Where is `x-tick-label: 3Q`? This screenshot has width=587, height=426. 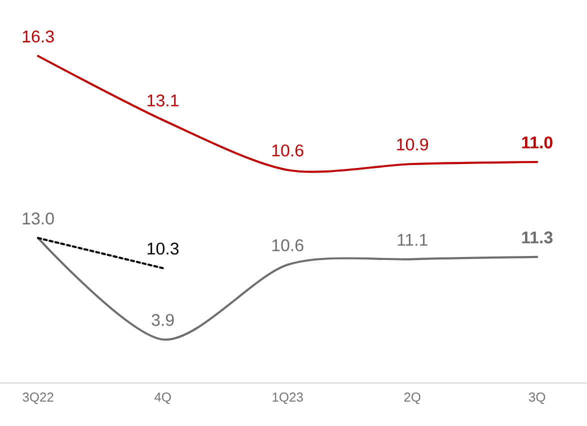
x-tick-label: 3Q is located at coordinates (537, 398).